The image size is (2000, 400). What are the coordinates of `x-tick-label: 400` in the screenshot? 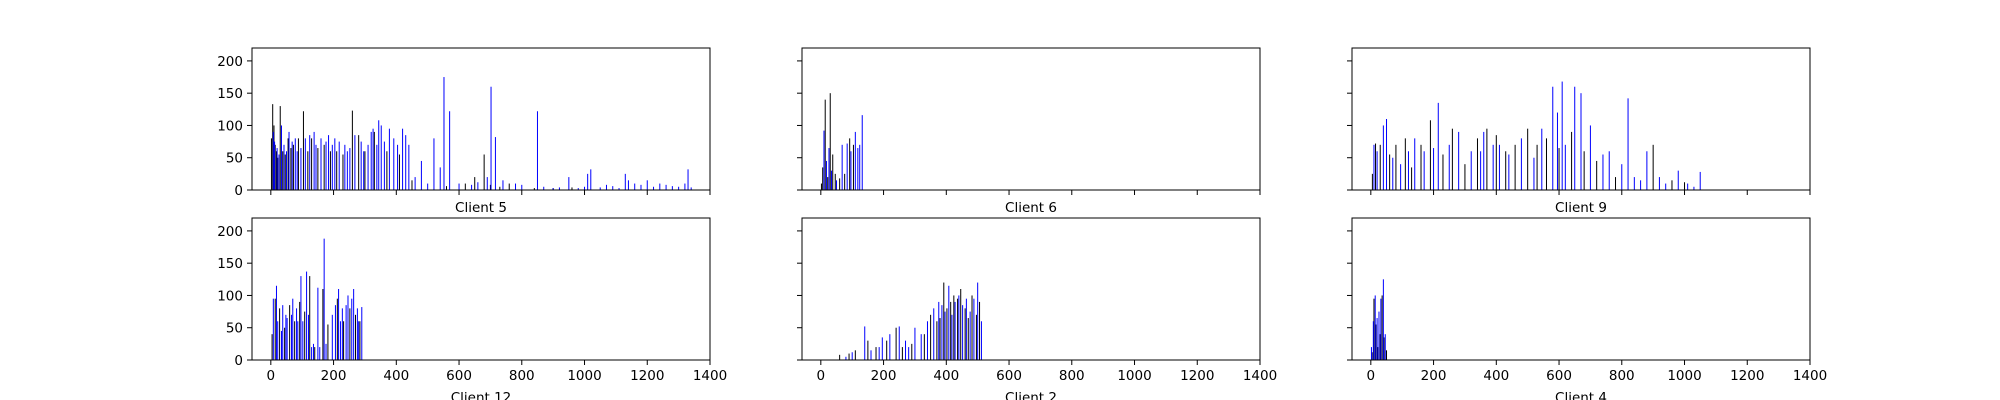 It's located at (946, 376).